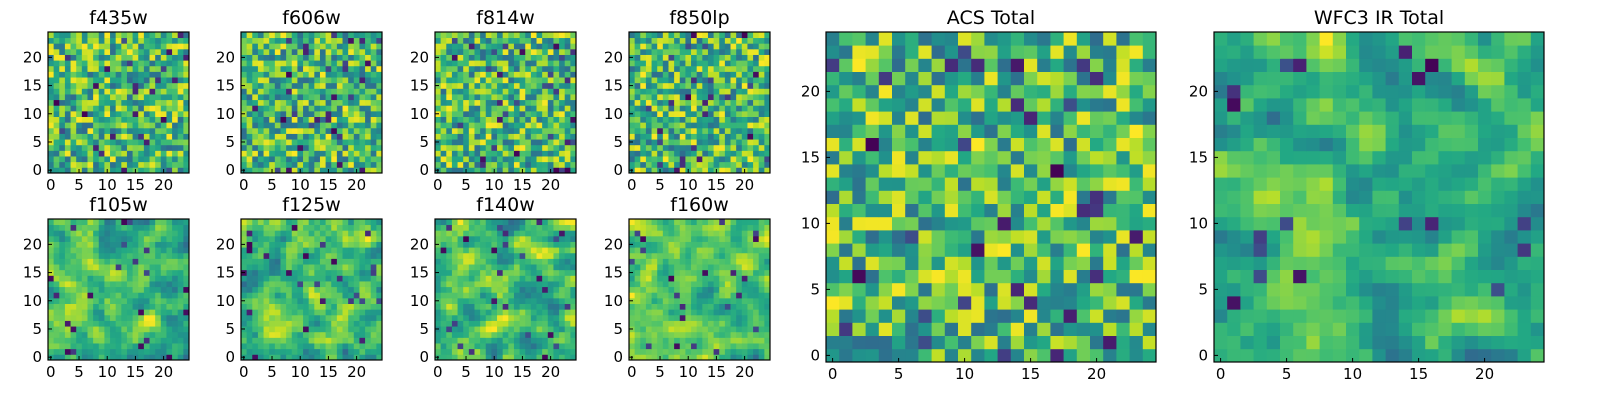 The width and height of the screenshot is (1600, 400). Describe the element at coordinates (438, 372) in the screenshot. I see `x-tick-label: 0` at that location.